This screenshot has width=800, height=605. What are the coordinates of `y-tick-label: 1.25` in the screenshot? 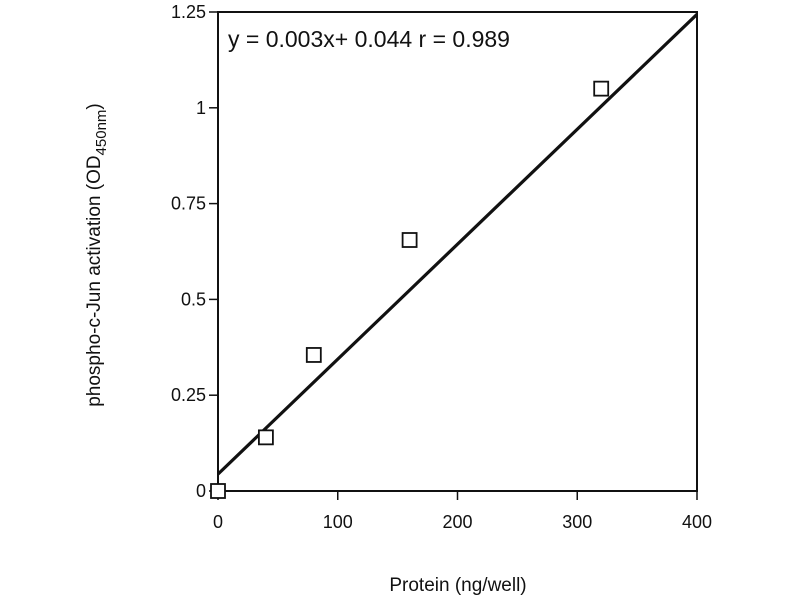 It's located at (188, 12).